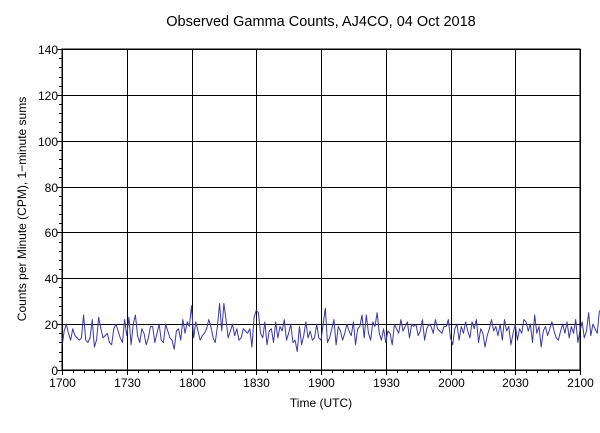 This screenshot has width=600, height=433. Describe the element at coordinates (52, 279) in the screenshot. I see `y-tick-label: 40` at that location.